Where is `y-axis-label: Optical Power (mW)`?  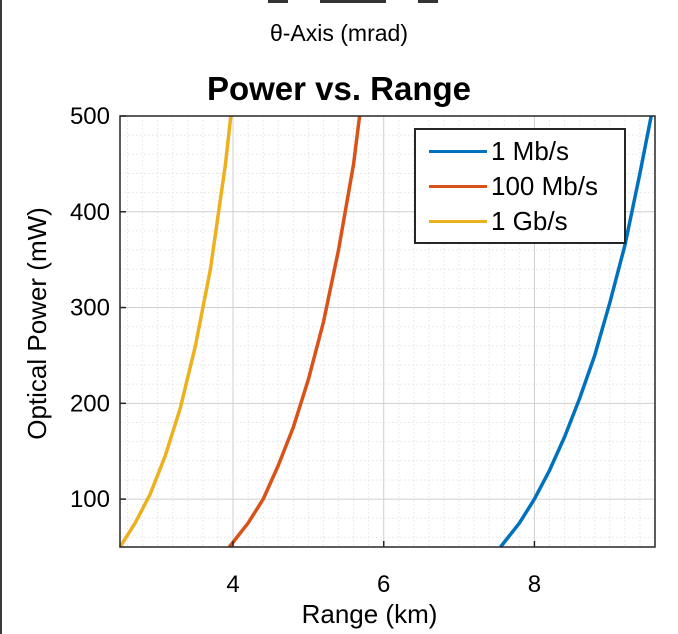
y-axis-label: Optical Power (mW) is located at coordinates (37, 323).